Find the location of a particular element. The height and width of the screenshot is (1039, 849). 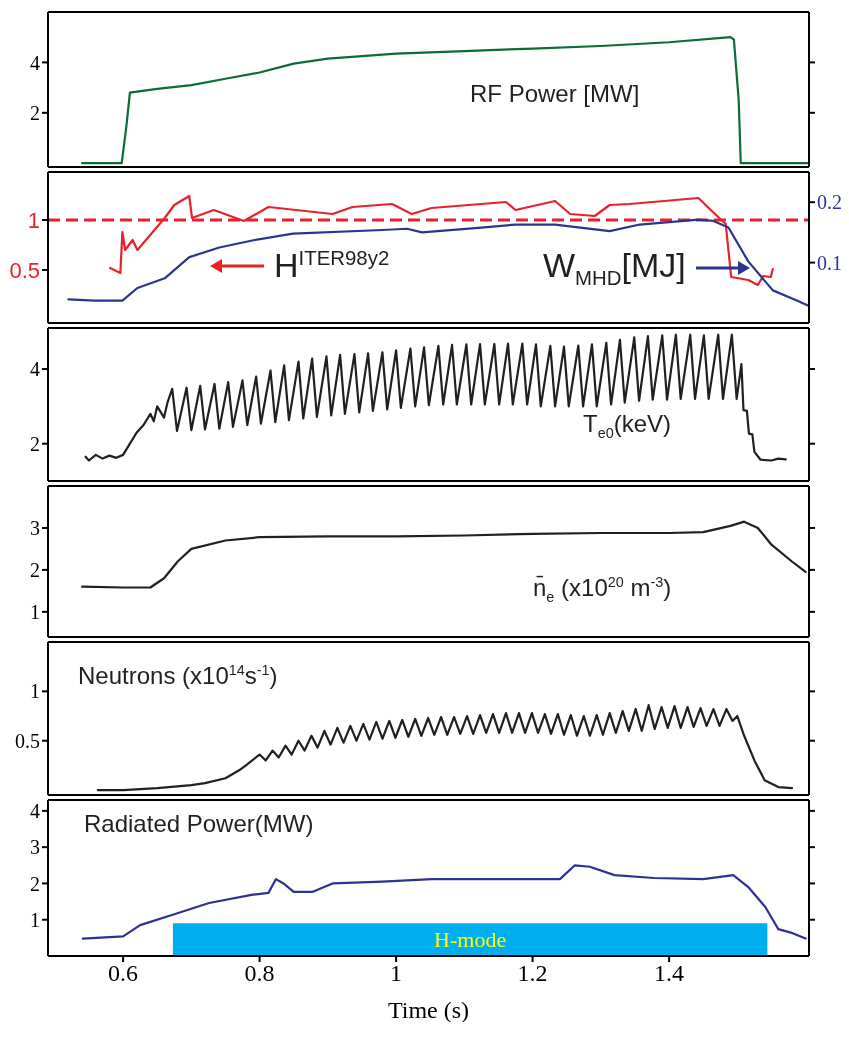

x-tick-label: 1 is located at coordinates (396, 973).